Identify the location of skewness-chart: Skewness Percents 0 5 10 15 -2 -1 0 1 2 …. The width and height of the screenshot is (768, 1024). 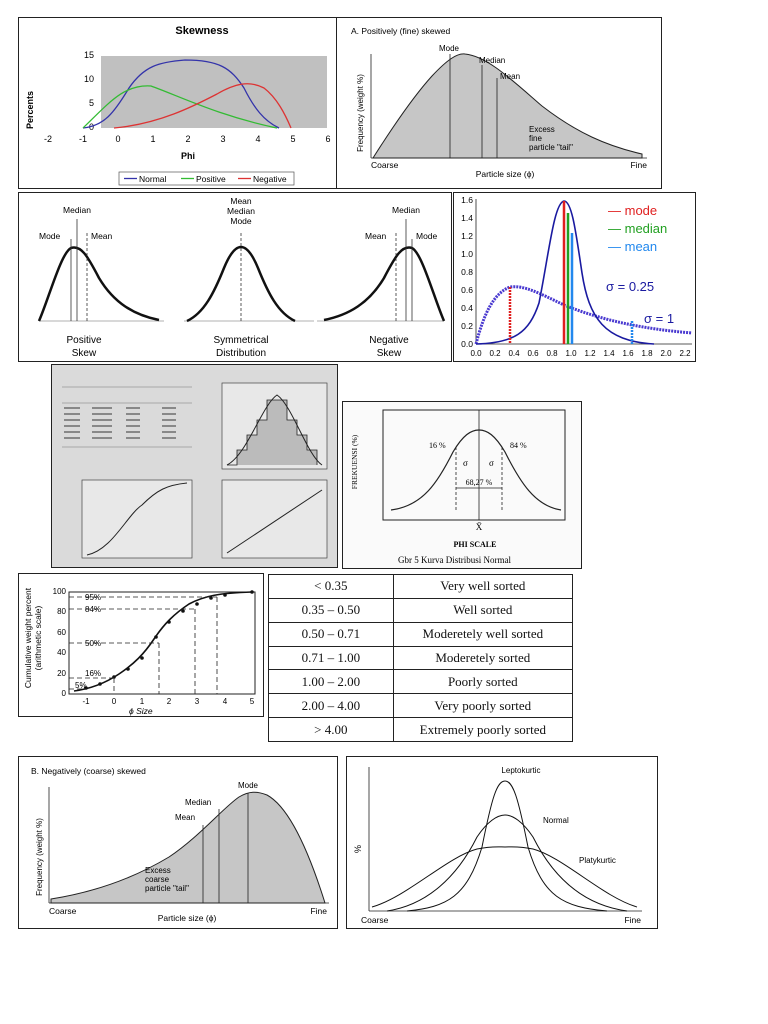
(178, 105).